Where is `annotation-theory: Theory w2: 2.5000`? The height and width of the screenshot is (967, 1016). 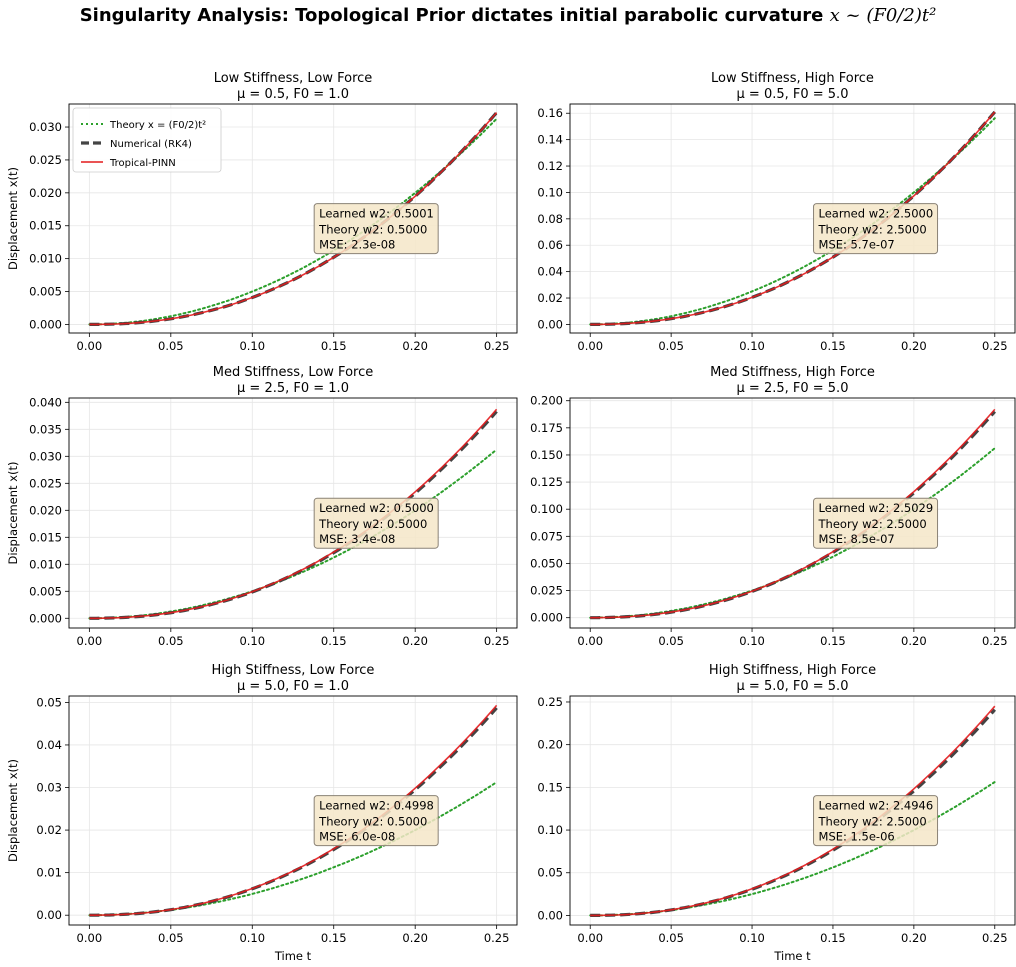 annotation-theory: Theory w2: 2.5000 is located at coordinates (872, 230).